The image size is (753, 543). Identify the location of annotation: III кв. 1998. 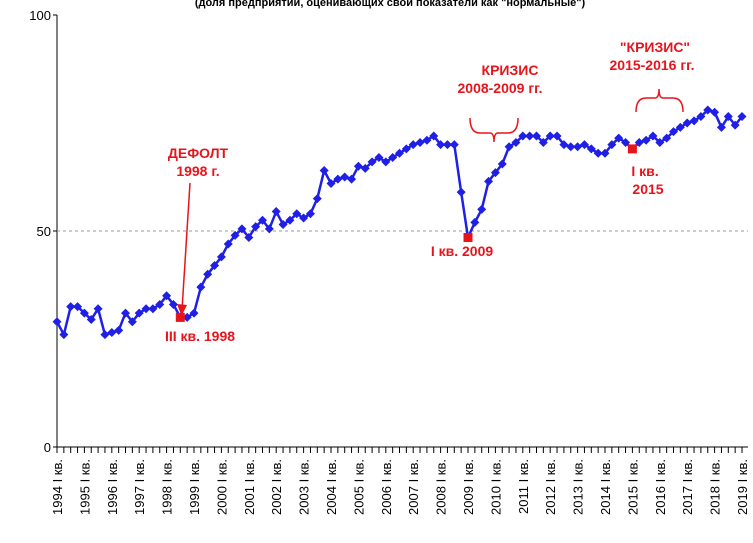
(200, 336).